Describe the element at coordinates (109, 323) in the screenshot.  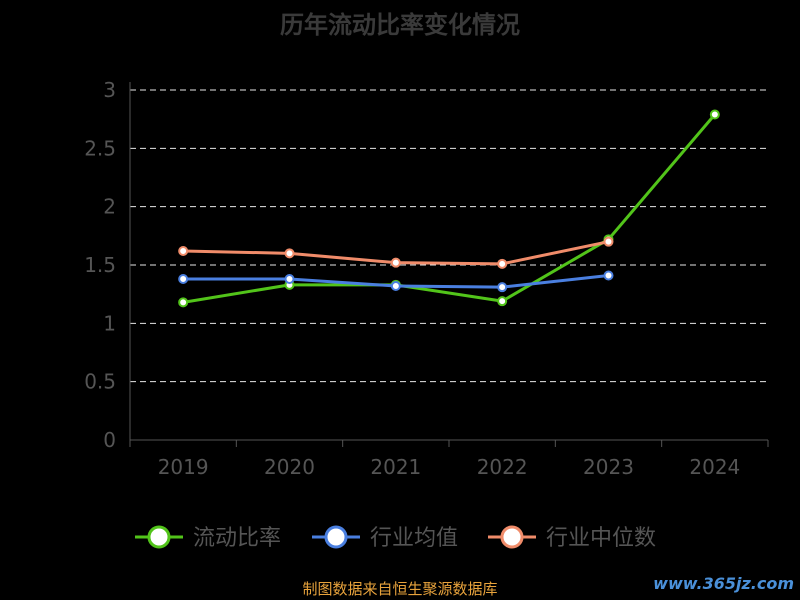
I see `y-tick-label: 1` at that location.